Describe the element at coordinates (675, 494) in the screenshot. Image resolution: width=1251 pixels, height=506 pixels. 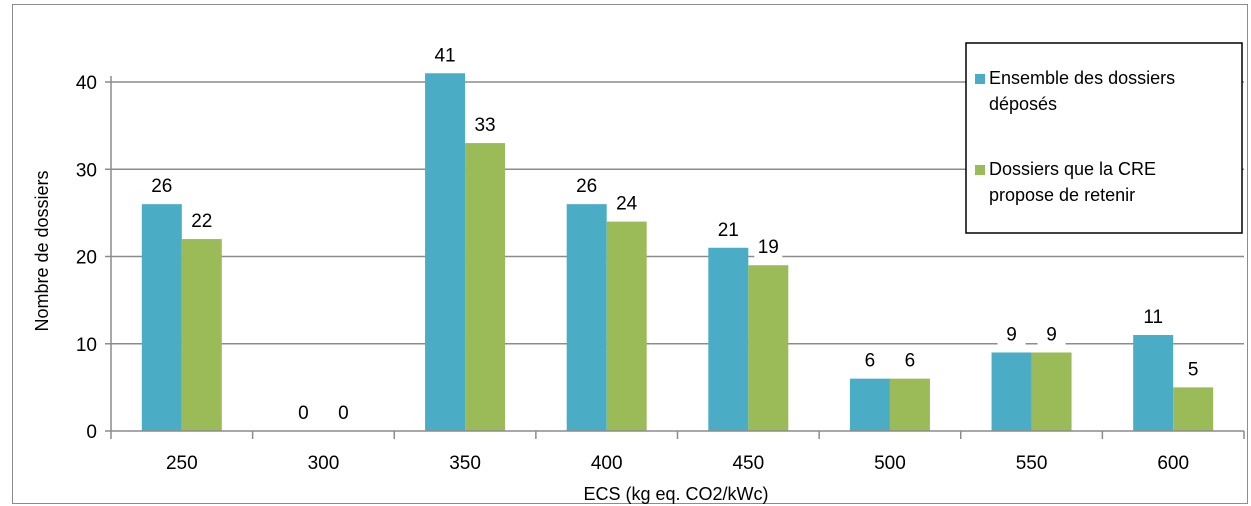
I see `x-axis-title: ECS (kg eq. CO2/kWc)` at that location.